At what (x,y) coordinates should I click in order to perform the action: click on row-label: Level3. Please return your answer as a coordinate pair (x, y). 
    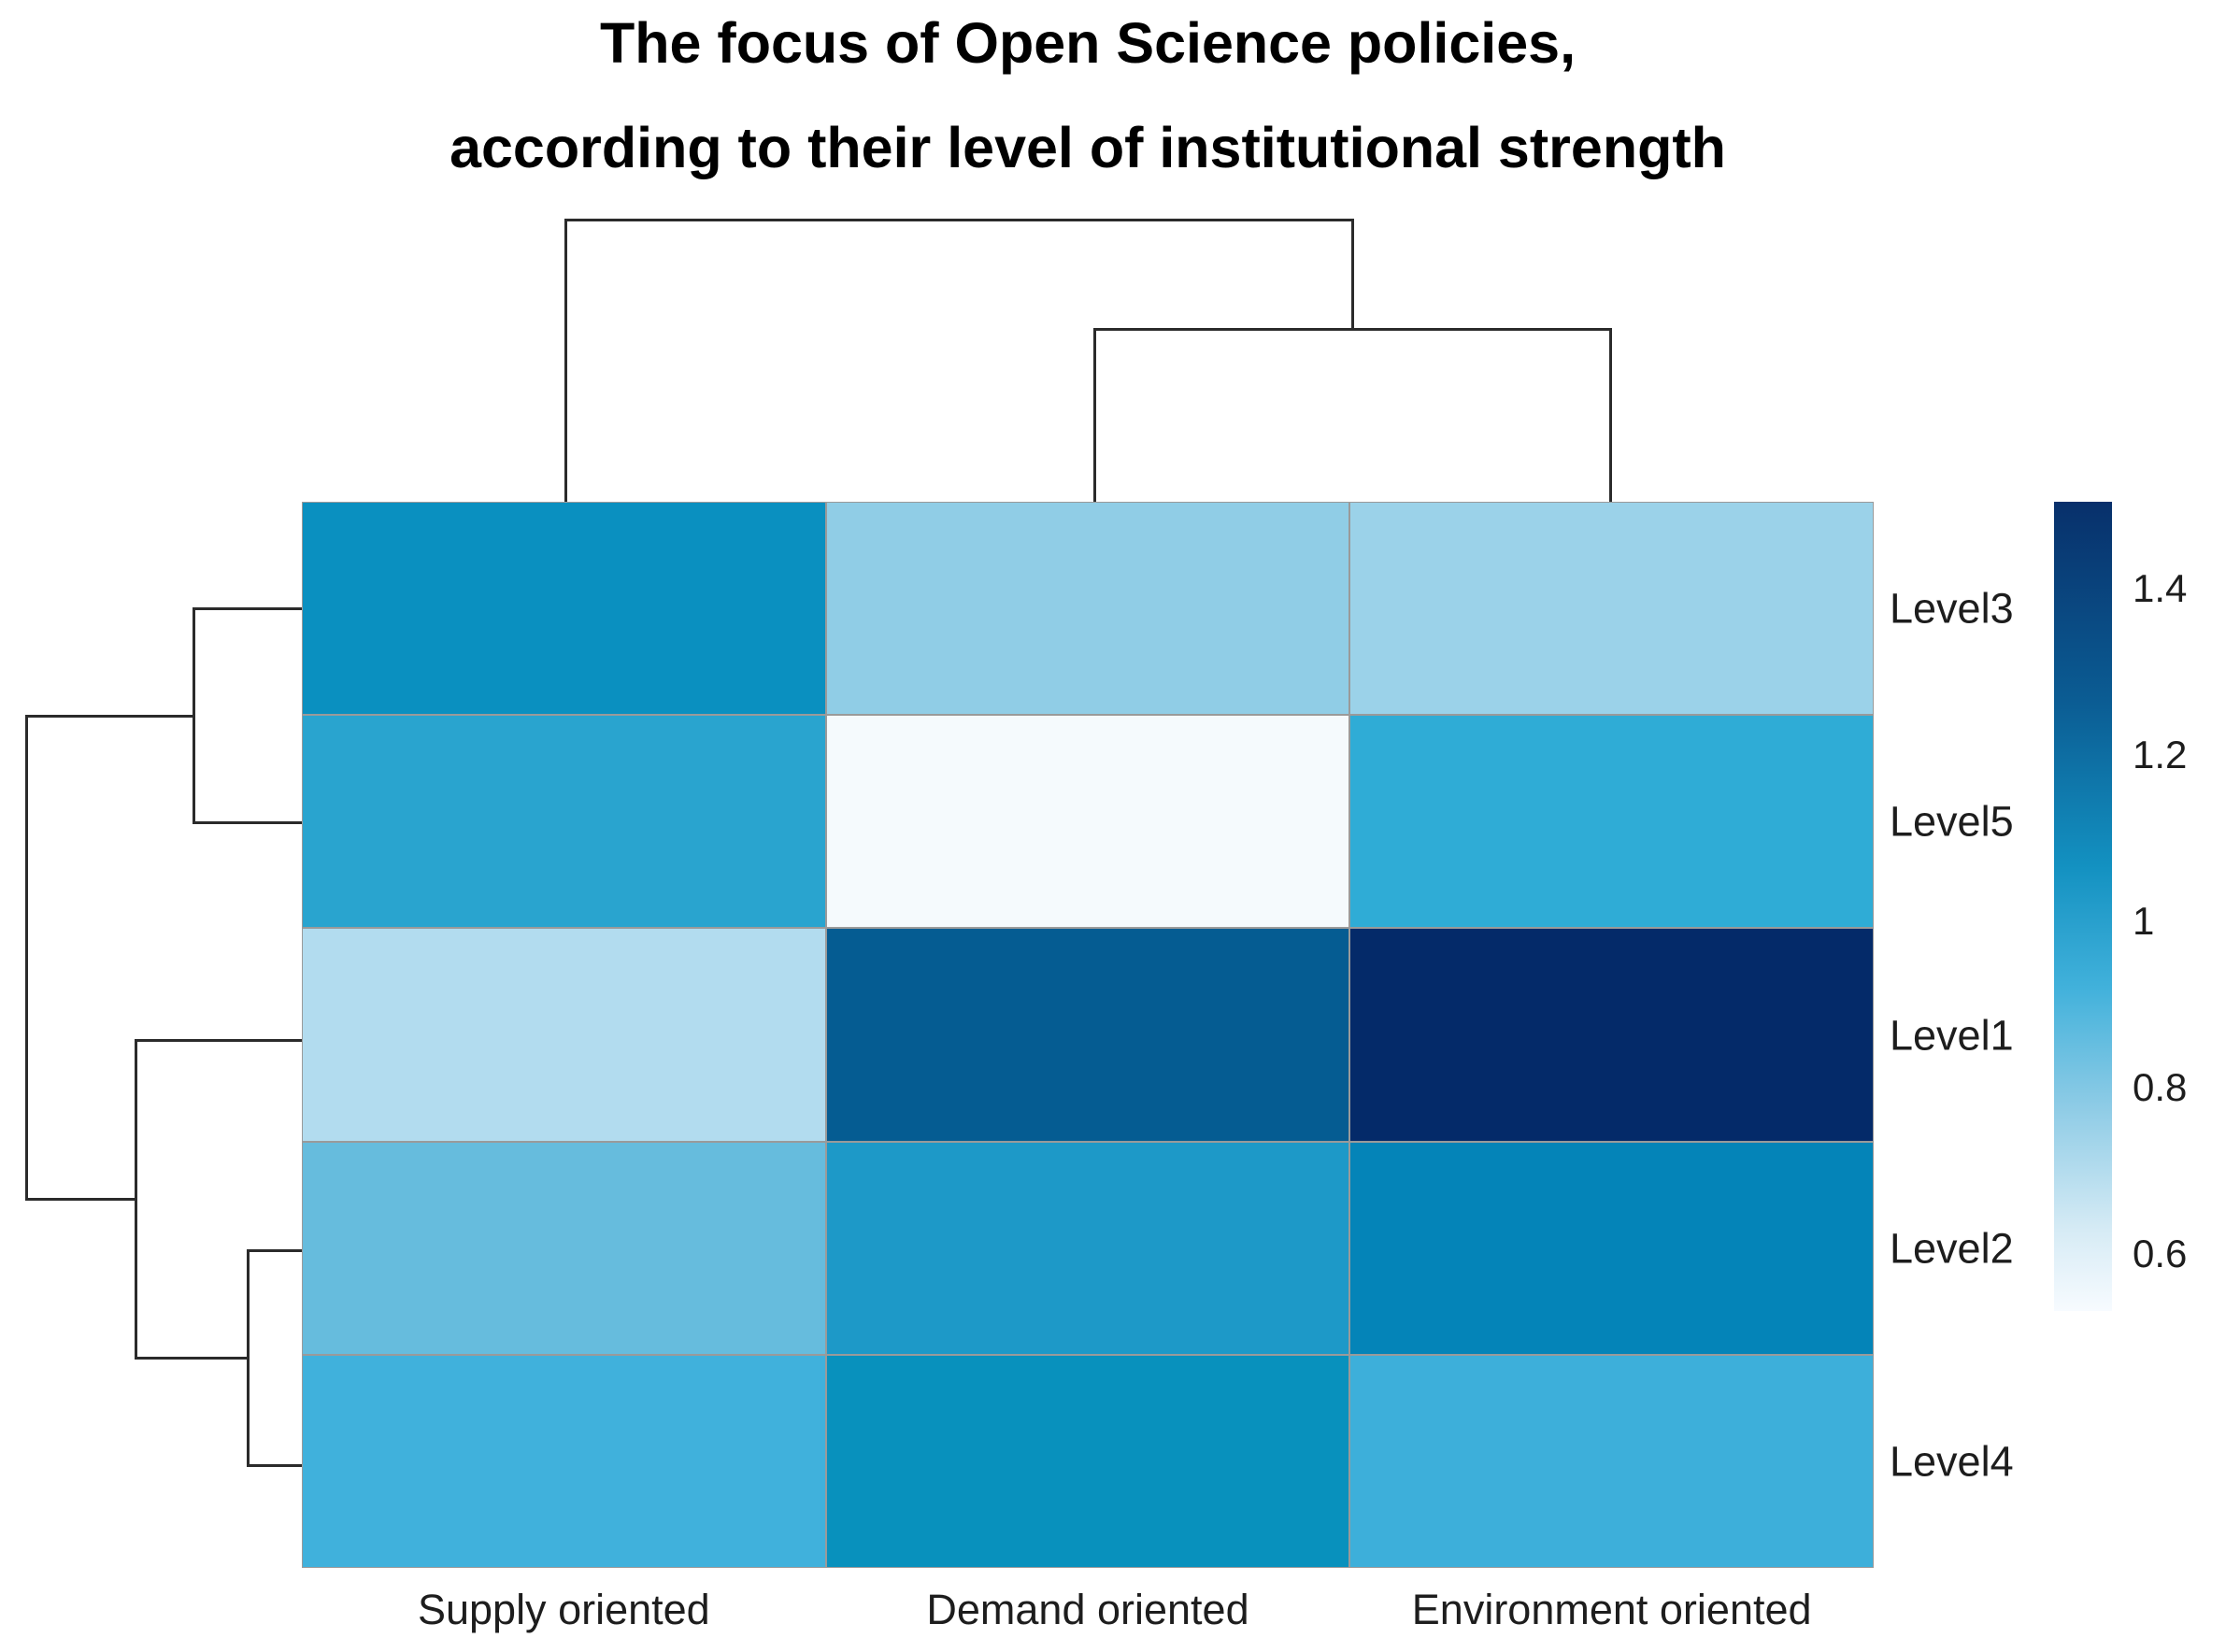
    Looking at the image, I should click on (1952, 608).